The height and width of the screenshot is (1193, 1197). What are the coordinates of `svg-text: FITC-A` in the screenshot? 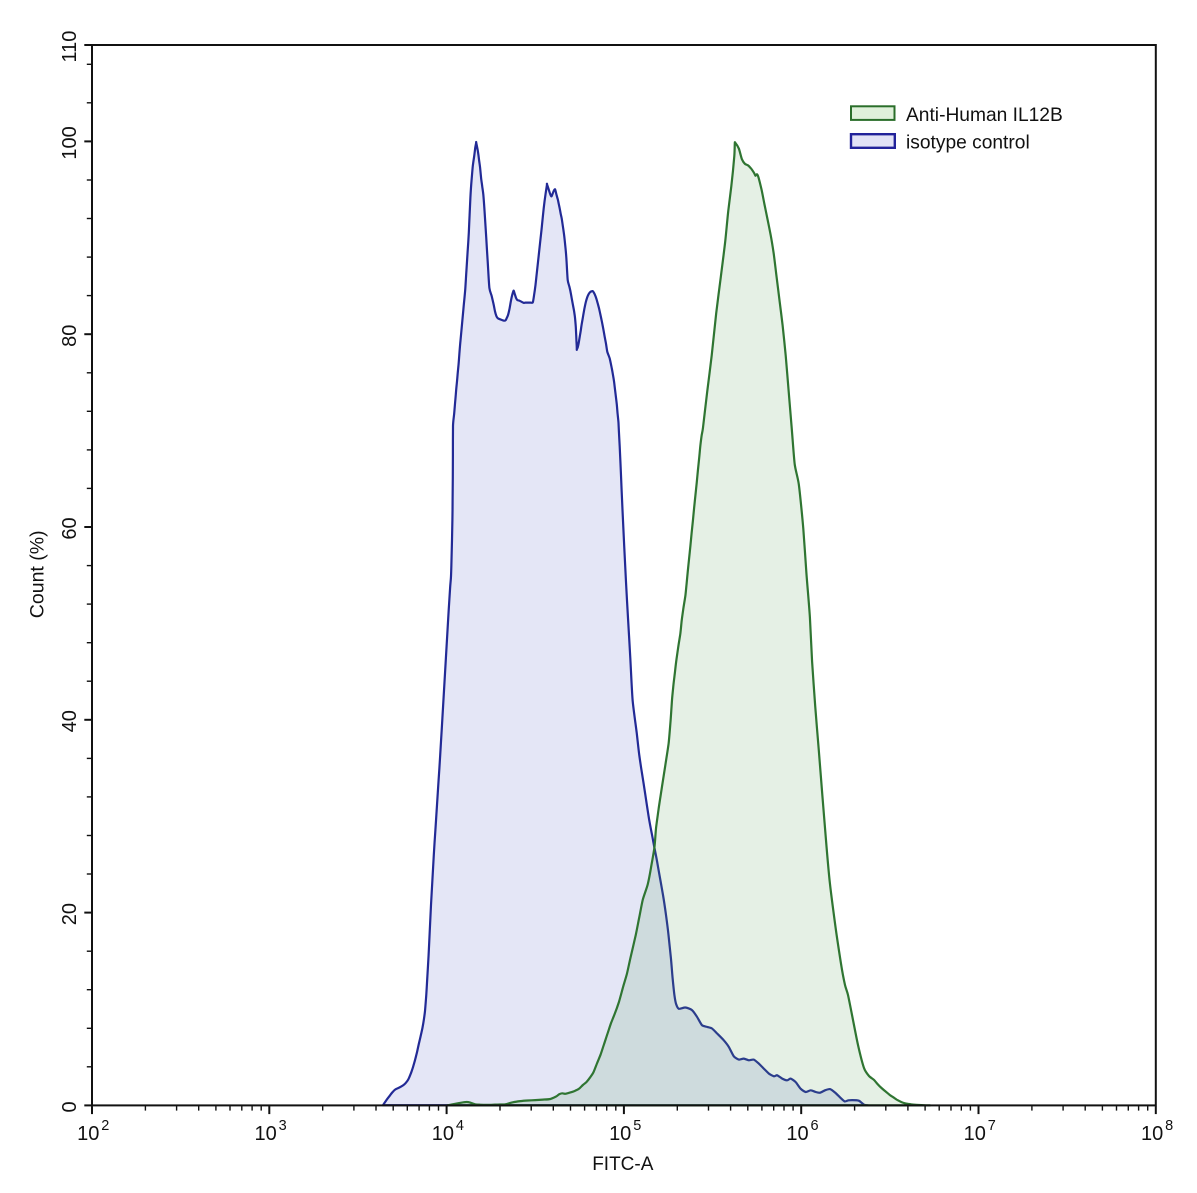 It's located at (623, 1164).